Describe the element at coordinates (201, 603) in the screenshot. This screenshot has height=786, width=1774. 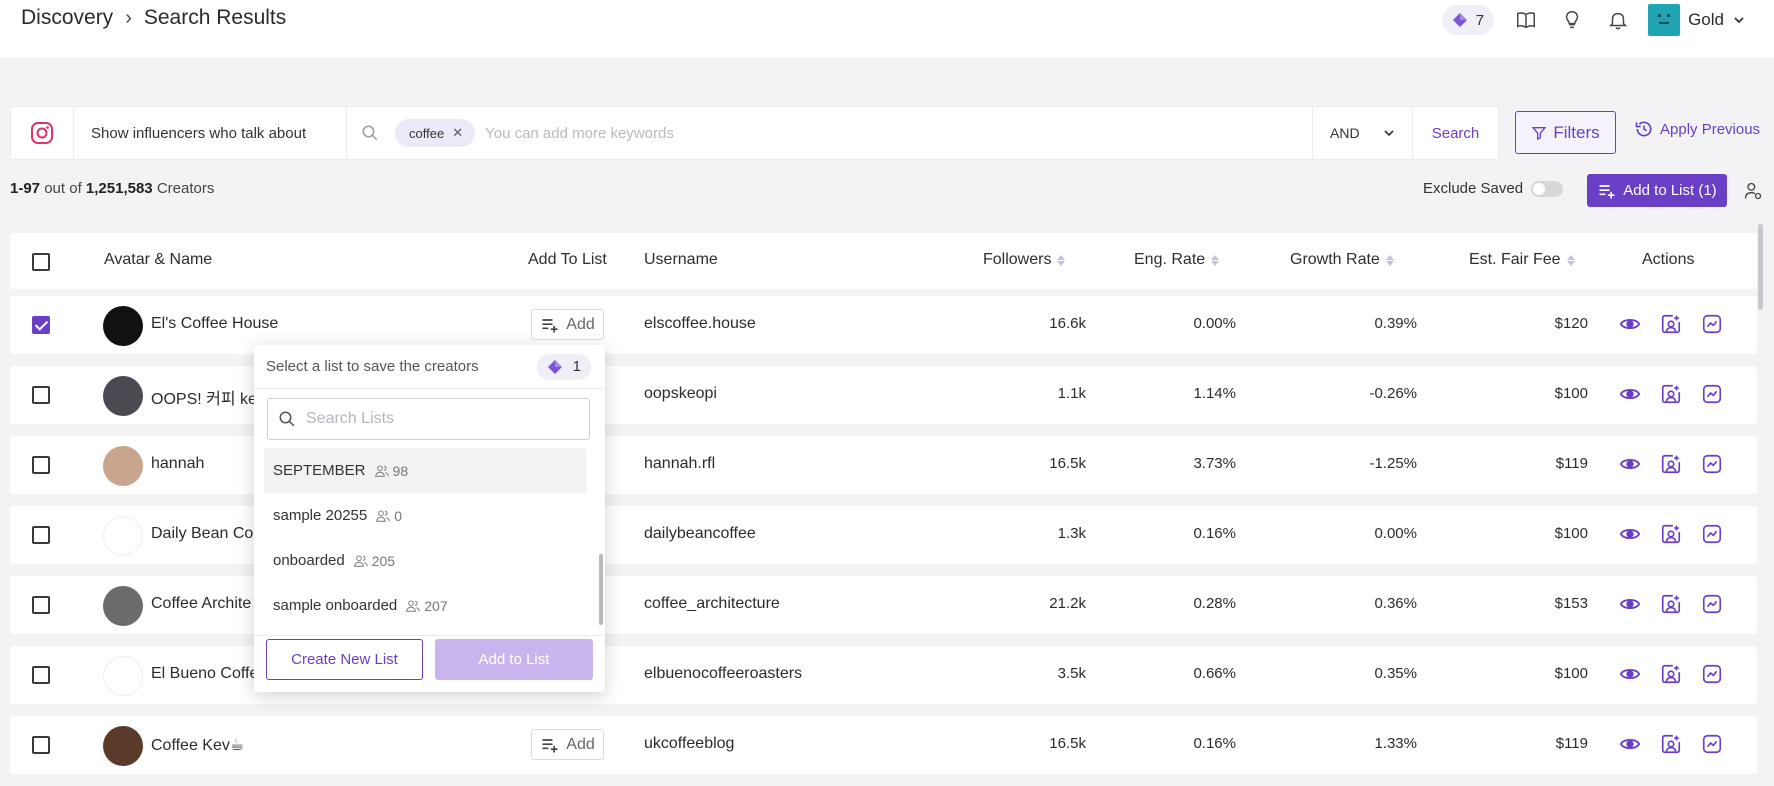
I see `creator-name: Coffee Archite` at that location.